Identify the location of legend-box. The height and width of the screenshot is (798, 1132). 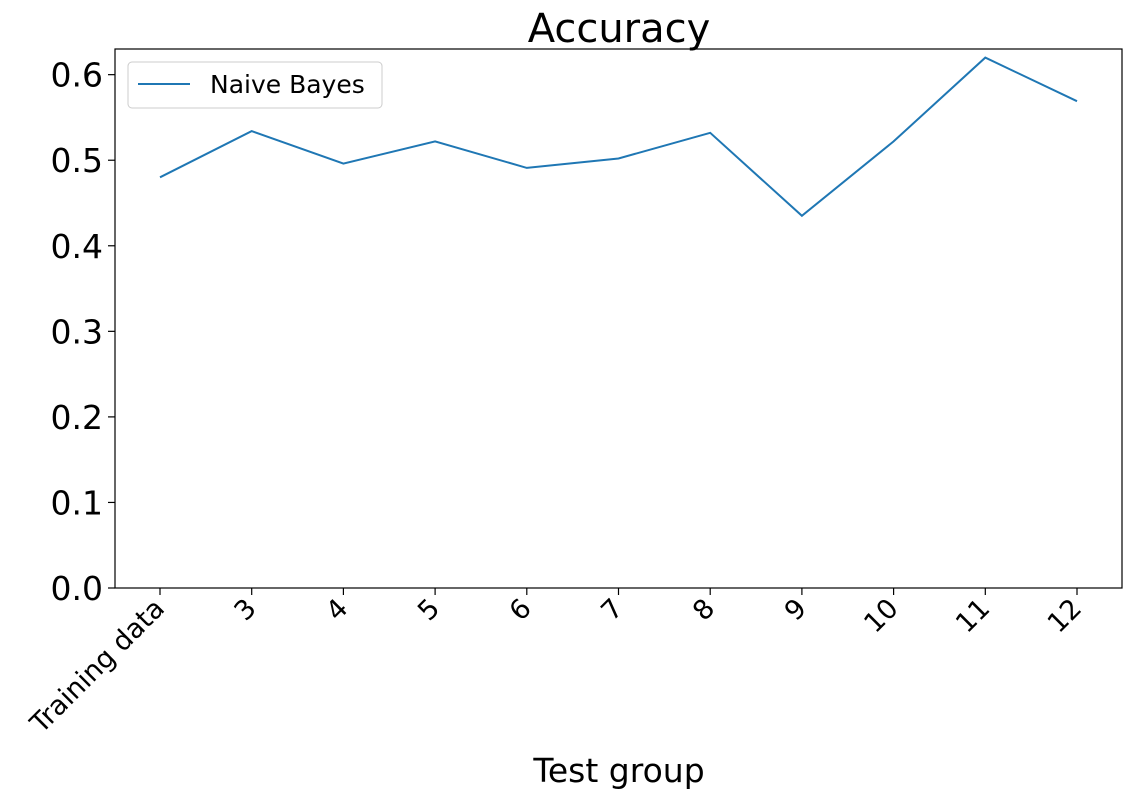
(255, 85).